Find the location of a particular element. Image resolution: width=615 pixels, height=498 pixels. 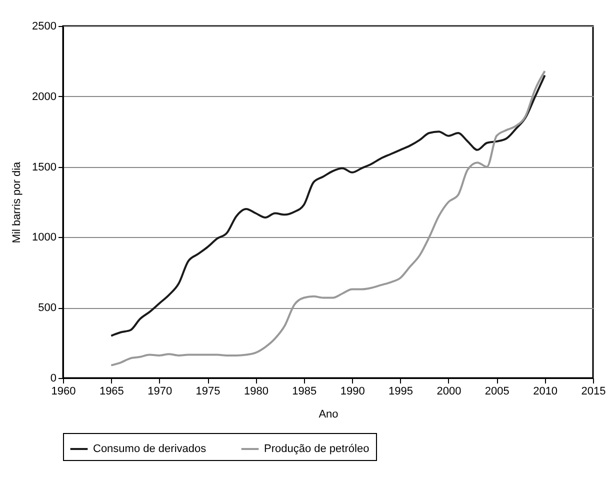

x-axis-title: Ano is located at coordinates (328, 414).